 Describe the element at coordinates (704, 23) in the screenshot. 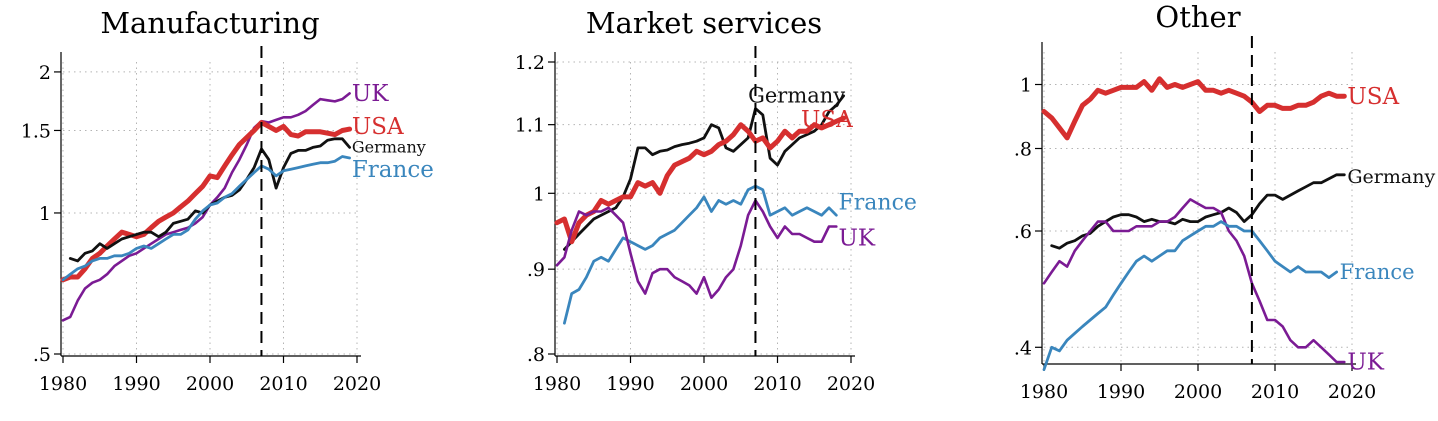

I see `panel-title: Market services` at that location.